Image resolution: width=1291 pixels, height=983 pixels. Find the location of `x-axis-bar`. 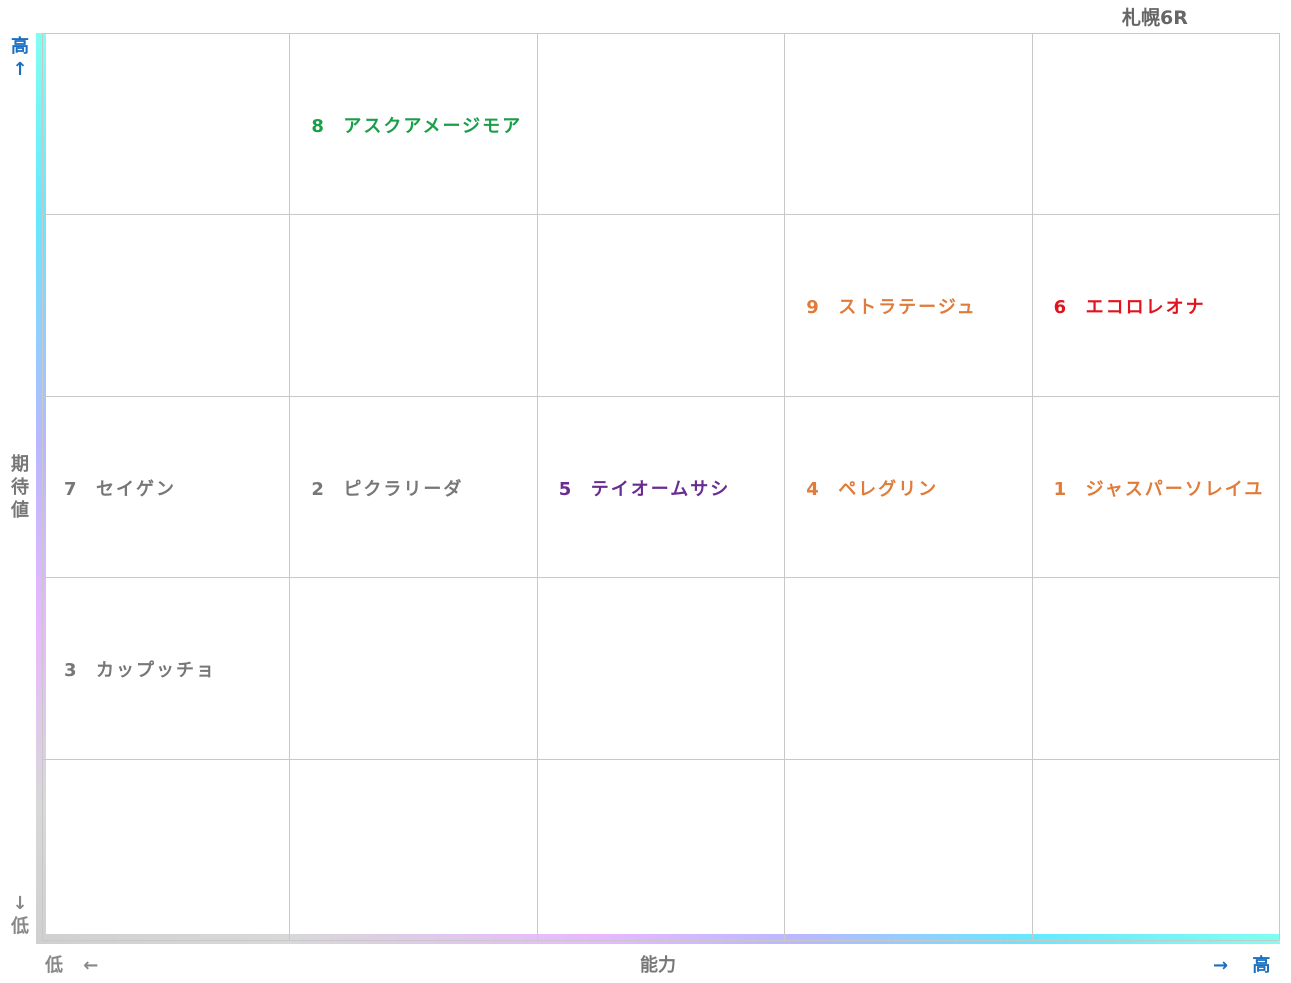

x-axis-bar is located at coordinates (658, 939).